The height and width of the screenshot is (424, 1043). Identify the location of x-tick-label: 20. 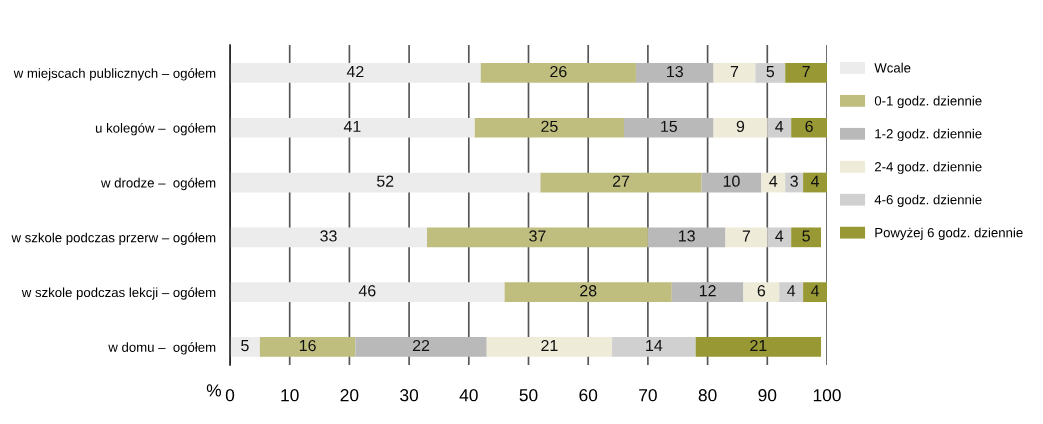
(349, 395).